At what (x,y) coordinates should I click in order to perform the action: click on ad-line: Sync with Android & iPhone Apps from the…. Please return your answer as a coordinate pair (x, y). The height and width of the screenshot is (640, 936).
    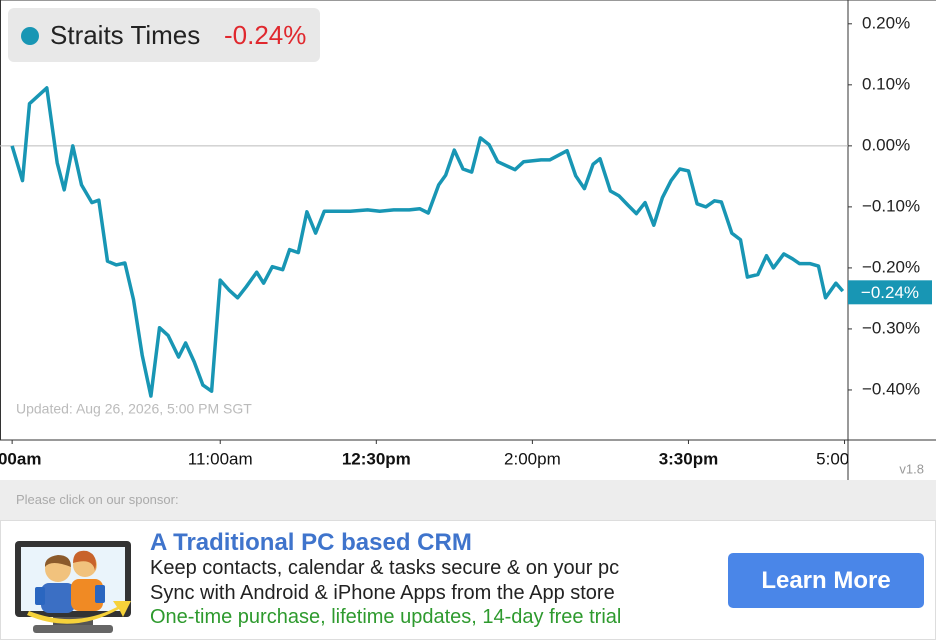
    Looking at the image, I should click on (382, 593).